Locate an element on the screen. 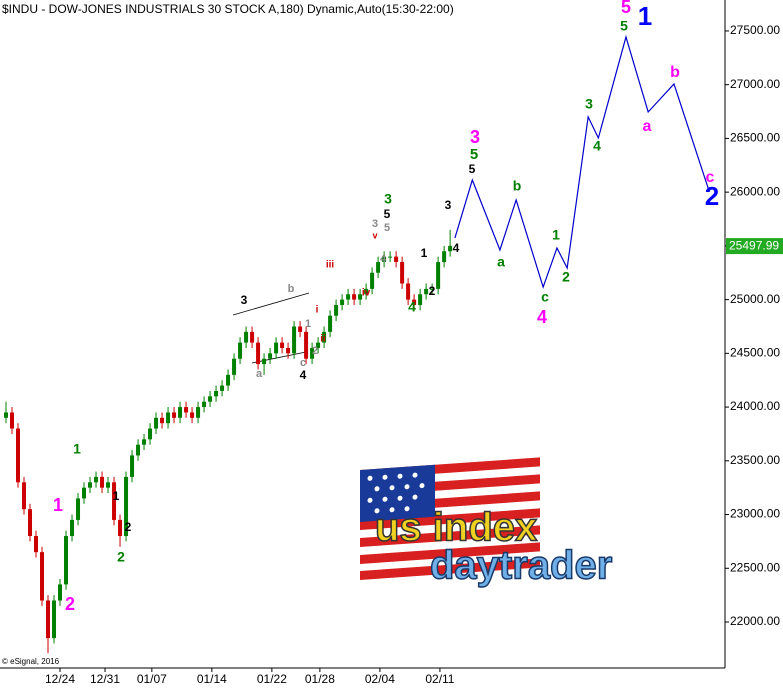 The height and width of the screenshot is (688, 783). last-price-box is located at coordinates (754, 246).